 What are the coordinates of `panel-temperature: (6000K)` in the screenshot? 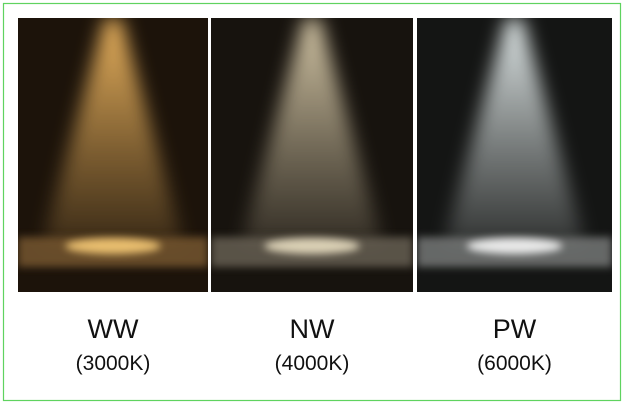 It's located at (514, 363).